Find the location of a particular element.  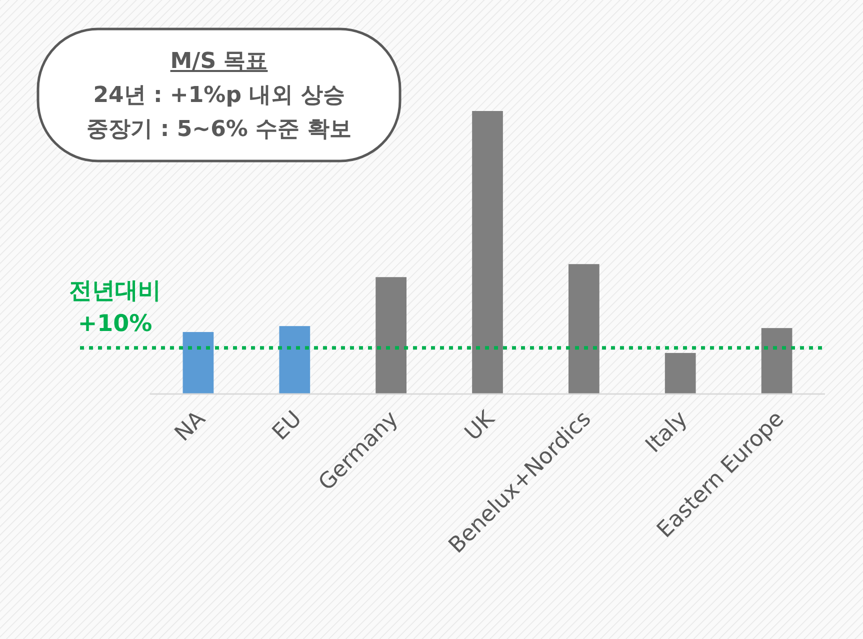

x-tick-label: NA is located at coordinates (190, 426).